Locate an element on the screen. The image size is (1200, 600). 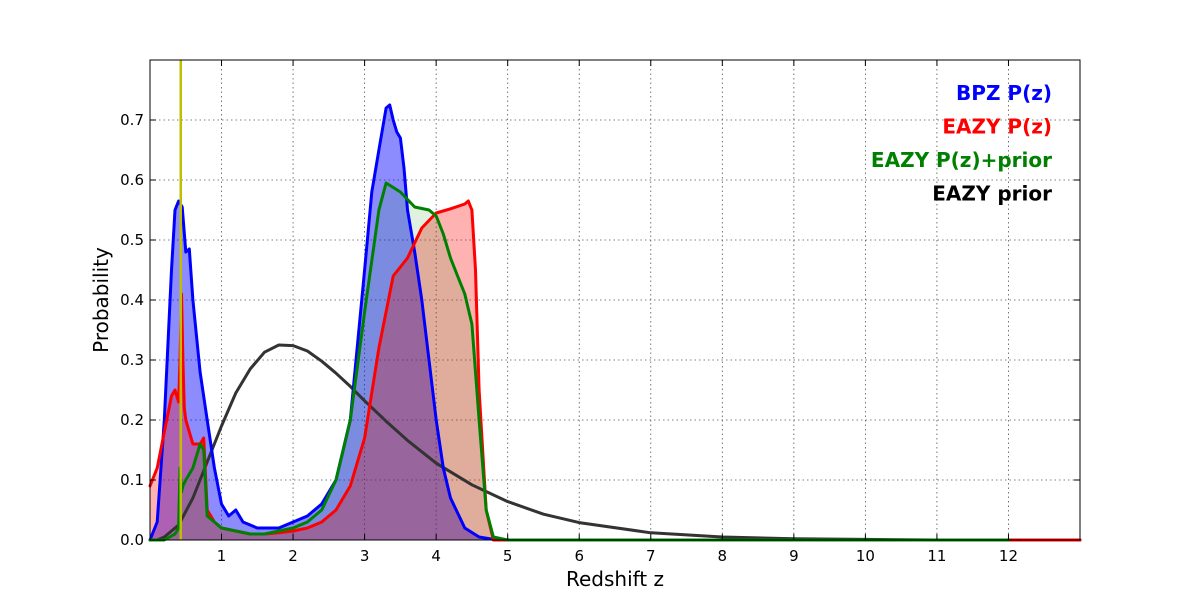
x-tick-label-7: 8 is located at coordinates (723, 556).